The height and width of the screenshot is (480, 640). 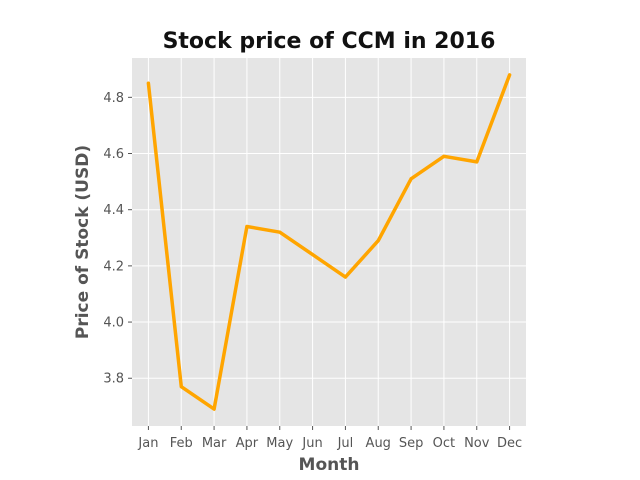 I want to click on x-tick-label: Feb, so click(x=181, y=443).